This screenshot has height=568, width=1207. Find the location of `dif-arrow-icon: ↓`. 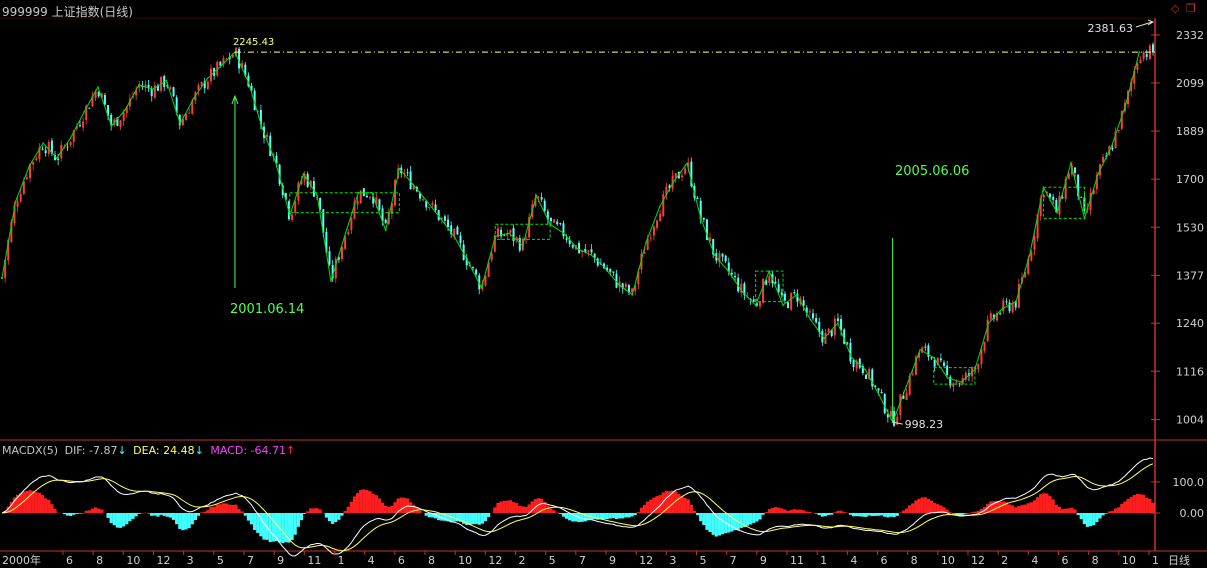

dif-arrow-icon: ↓ is located at coordinates (122, 450).